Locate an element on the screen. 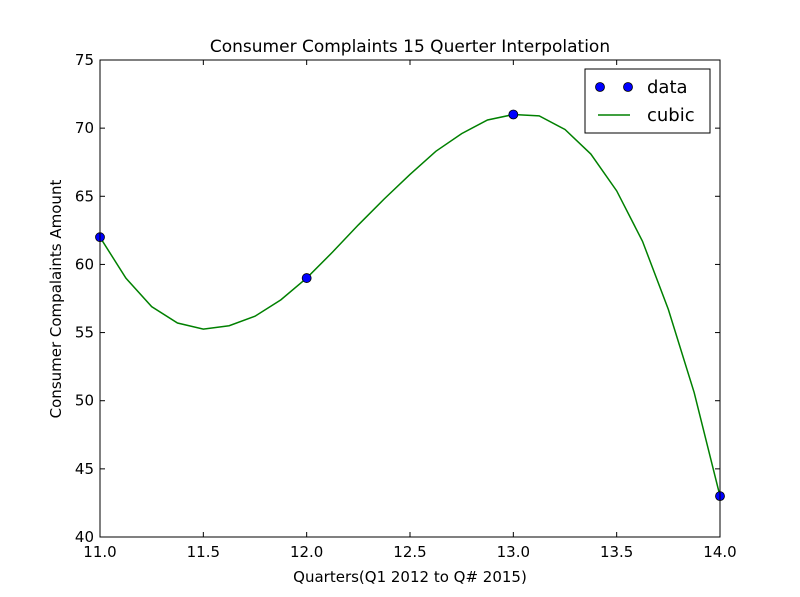 The height and width of the screenshot is (597, 800). y-tick-label: 55 is located at coordinates (84, 333).